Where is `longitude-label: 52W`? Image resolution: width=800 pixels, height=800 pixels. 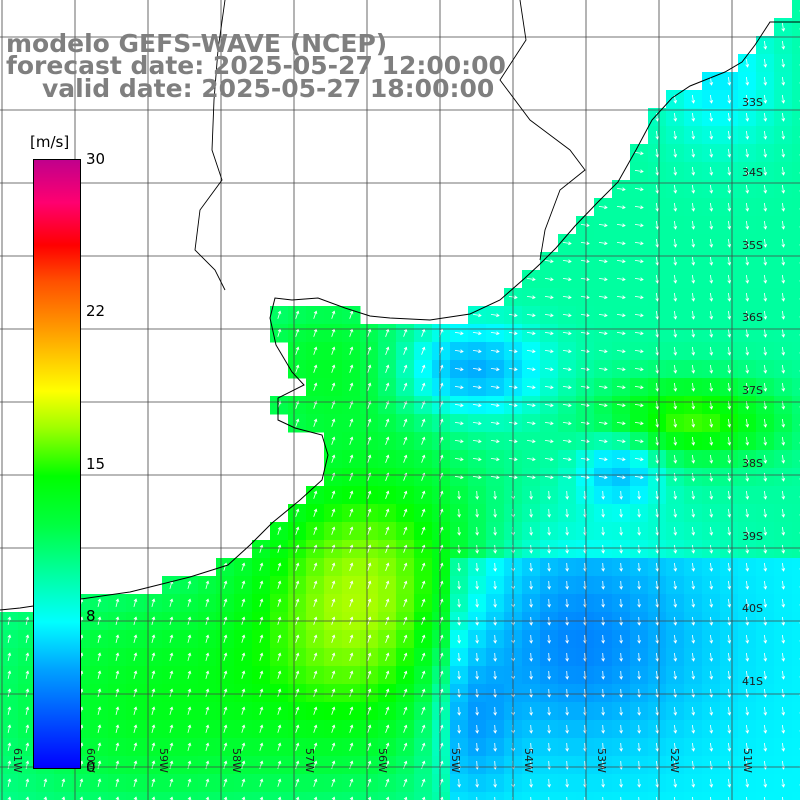 longitude-label: 52W is located at coordinates (674, 760).